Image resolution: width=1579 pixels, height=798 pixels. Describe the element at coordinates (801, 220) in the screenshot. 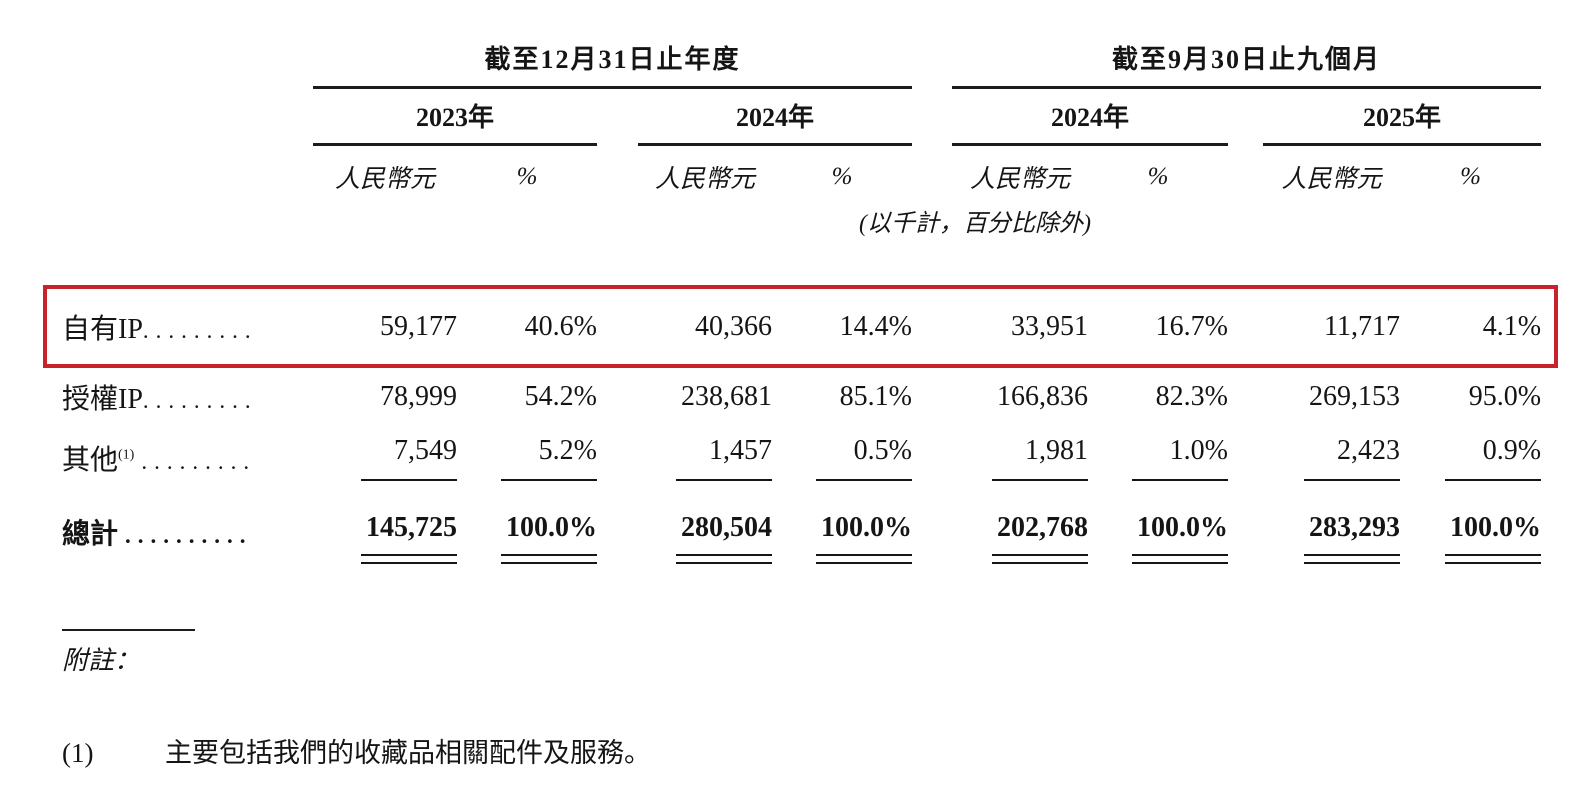

I see `units-note-row: (以千計，百分比除外)` at that location.